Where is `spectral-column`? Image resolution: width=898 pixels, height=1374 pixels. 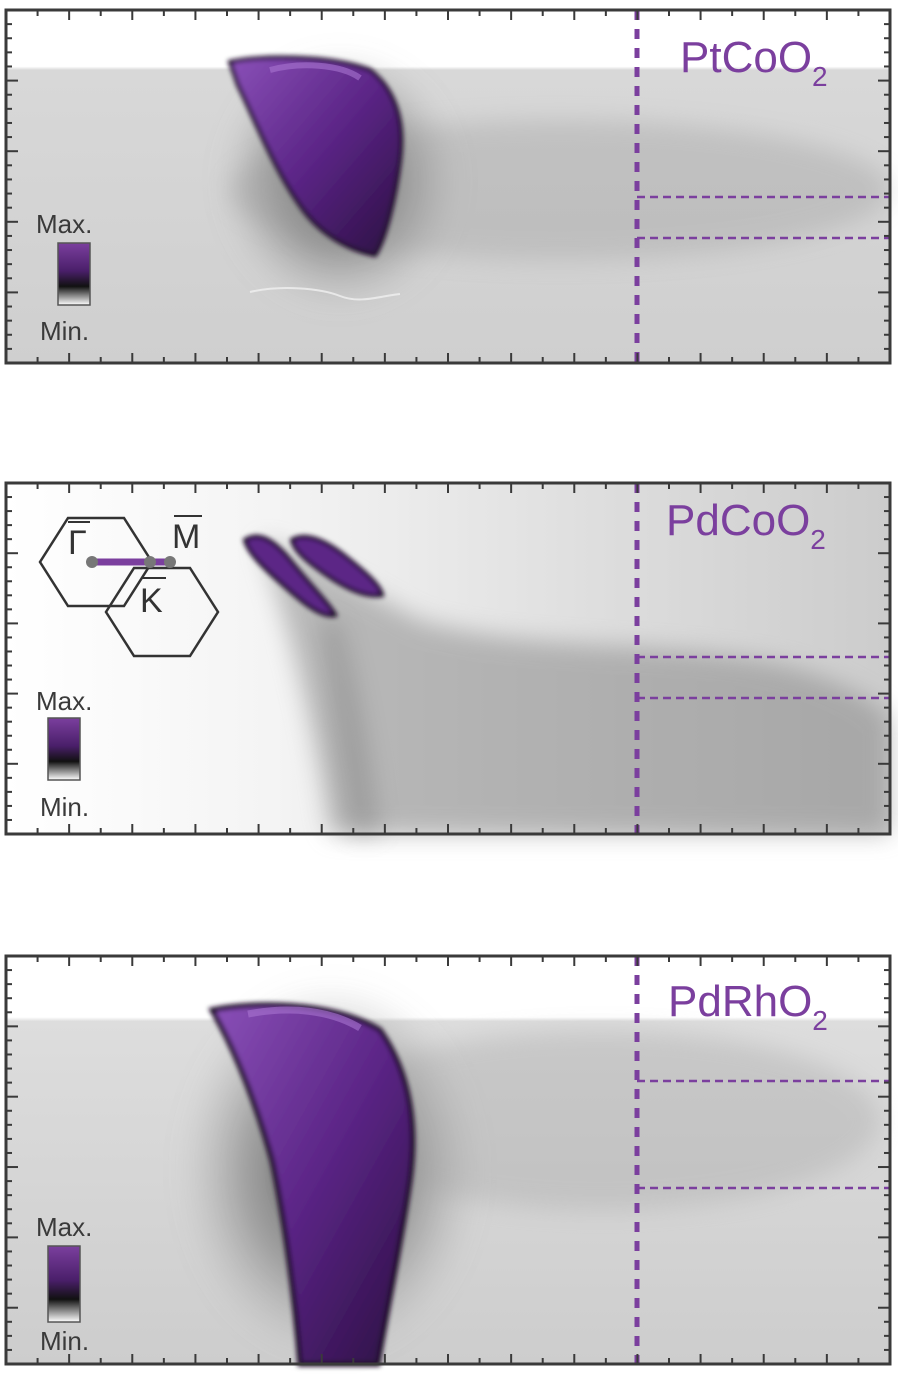 spectral-column is located at coordinates (350, 727).